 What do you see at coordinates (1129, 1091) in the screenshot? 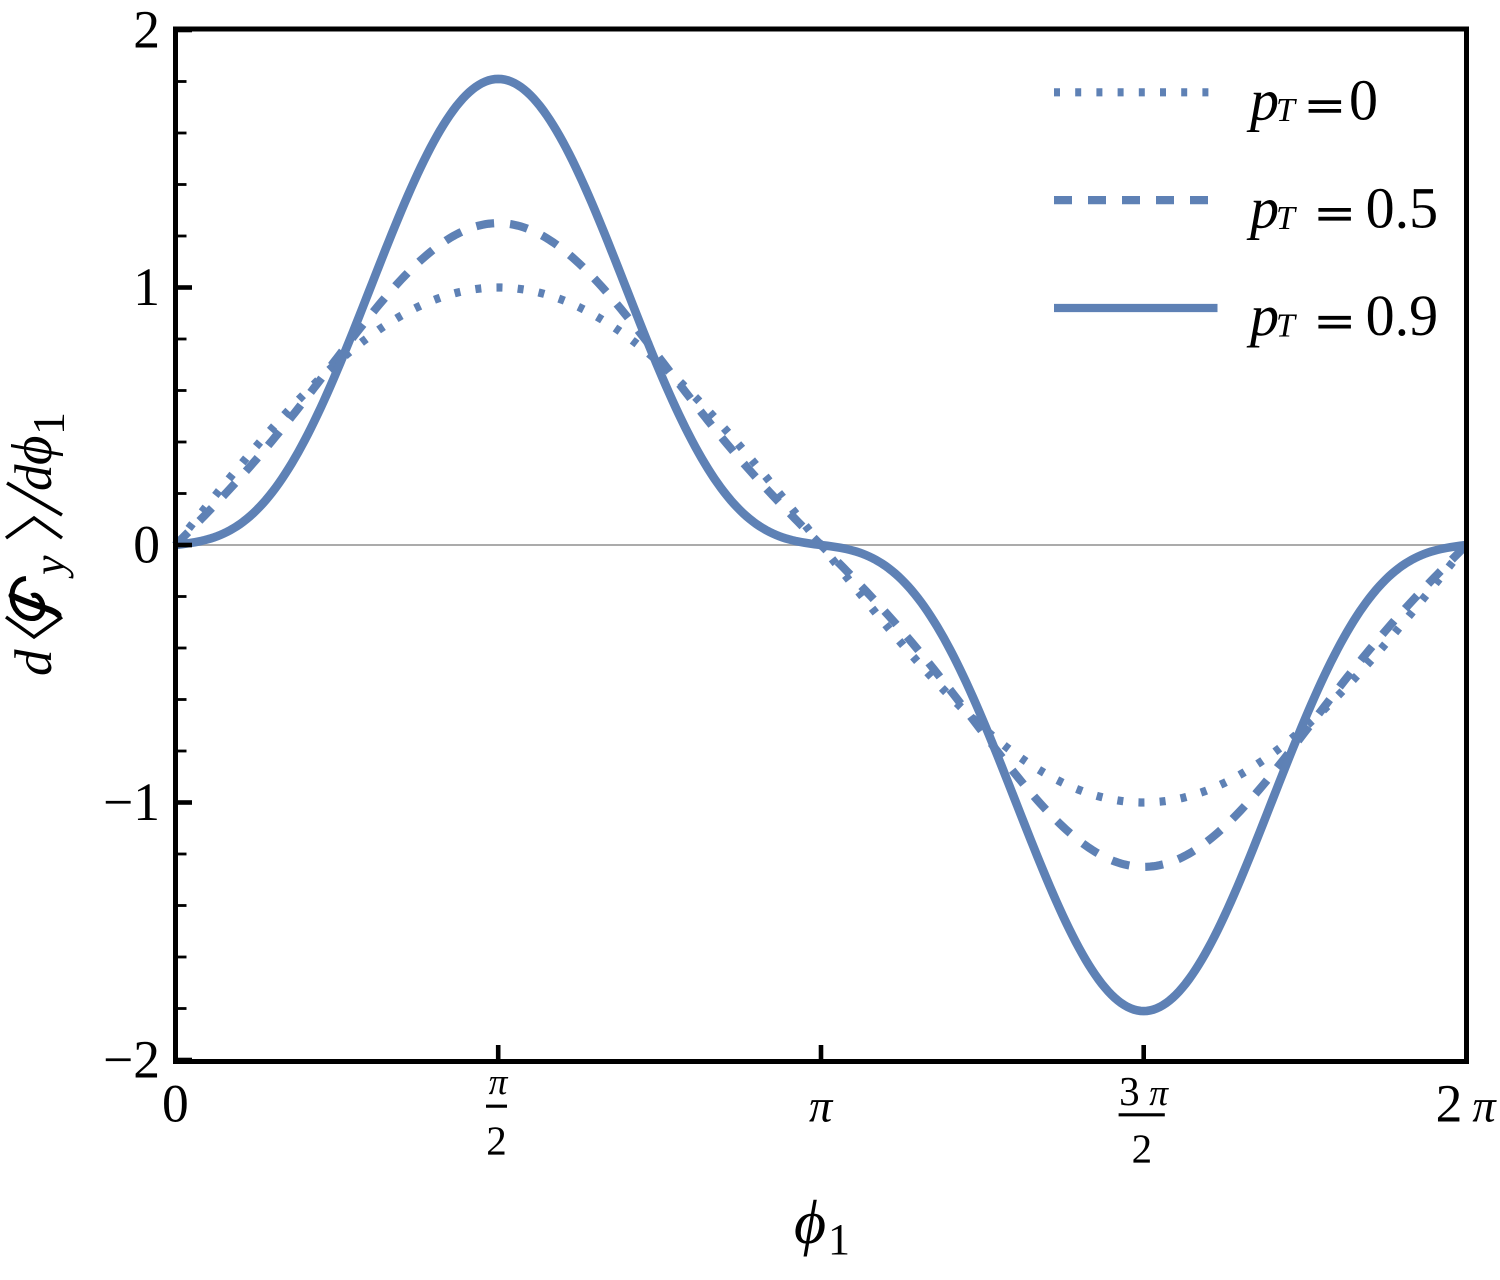
I see `svg-text: 3` at bounding box center [1129, 1091].